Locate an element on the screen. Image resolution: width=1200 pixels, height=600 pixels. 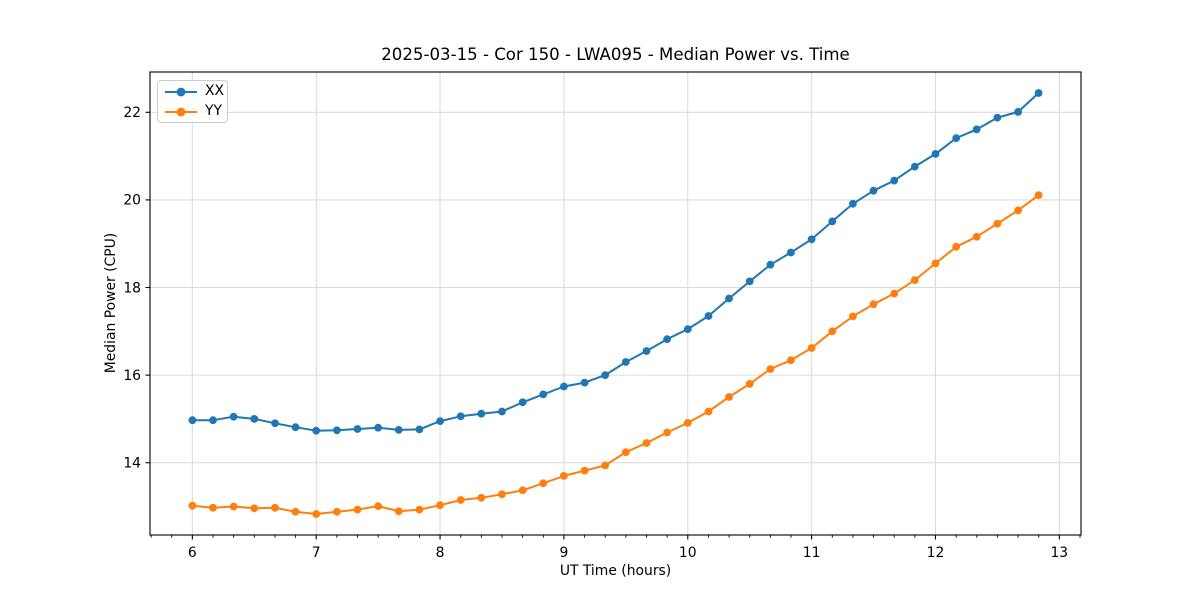
y-tick-label: 14 is located at coordinates (132, 464).